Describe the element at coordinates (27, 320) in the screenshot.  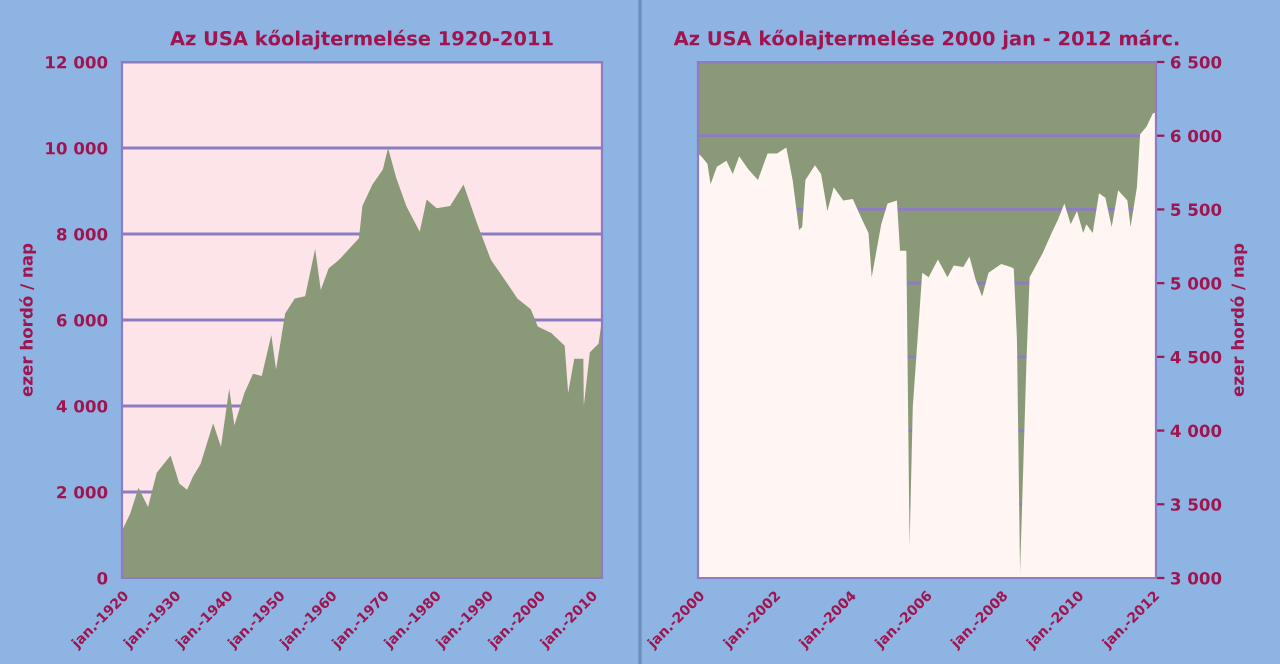
I see `y-axis-title: ezer hordó / nap` at that location.